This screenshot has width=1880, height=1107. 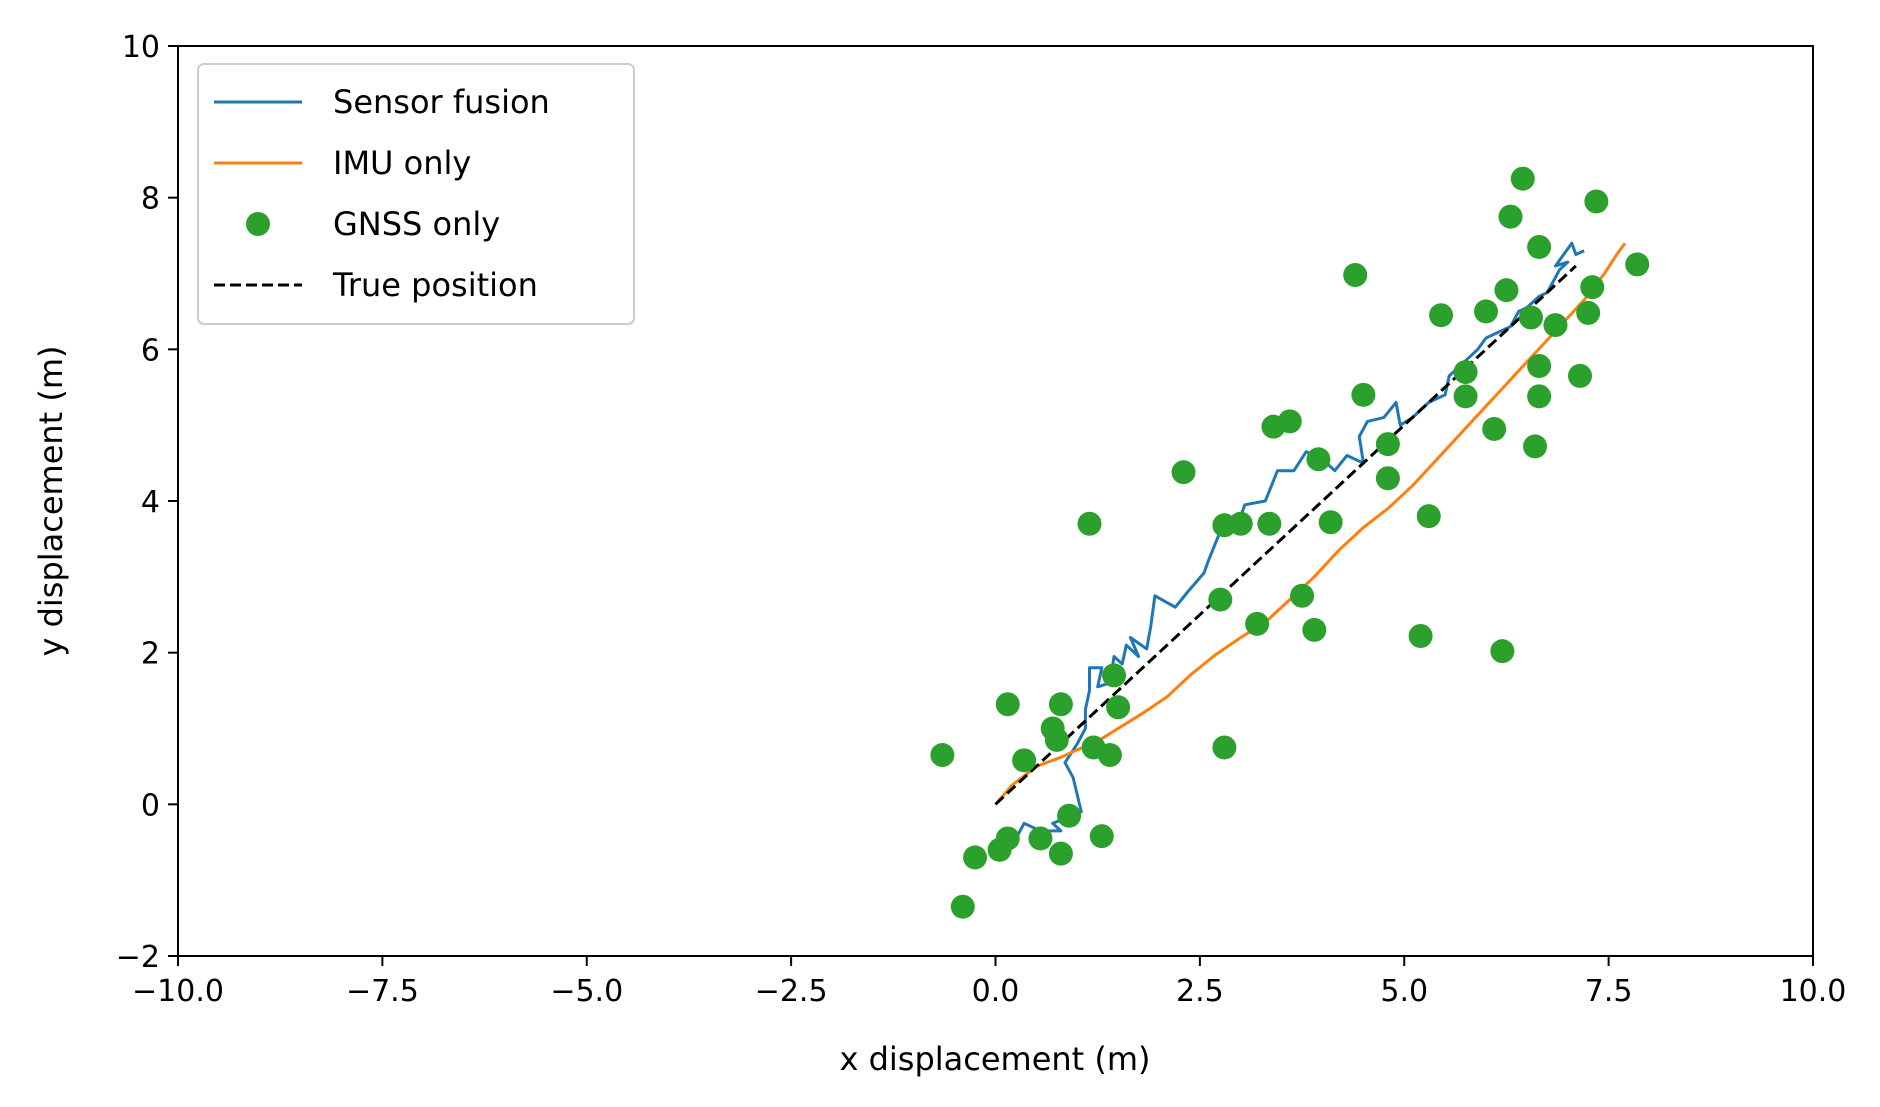 I want to click on legend-label-gnss-only: GNSS only, so click(x=416, y=224).